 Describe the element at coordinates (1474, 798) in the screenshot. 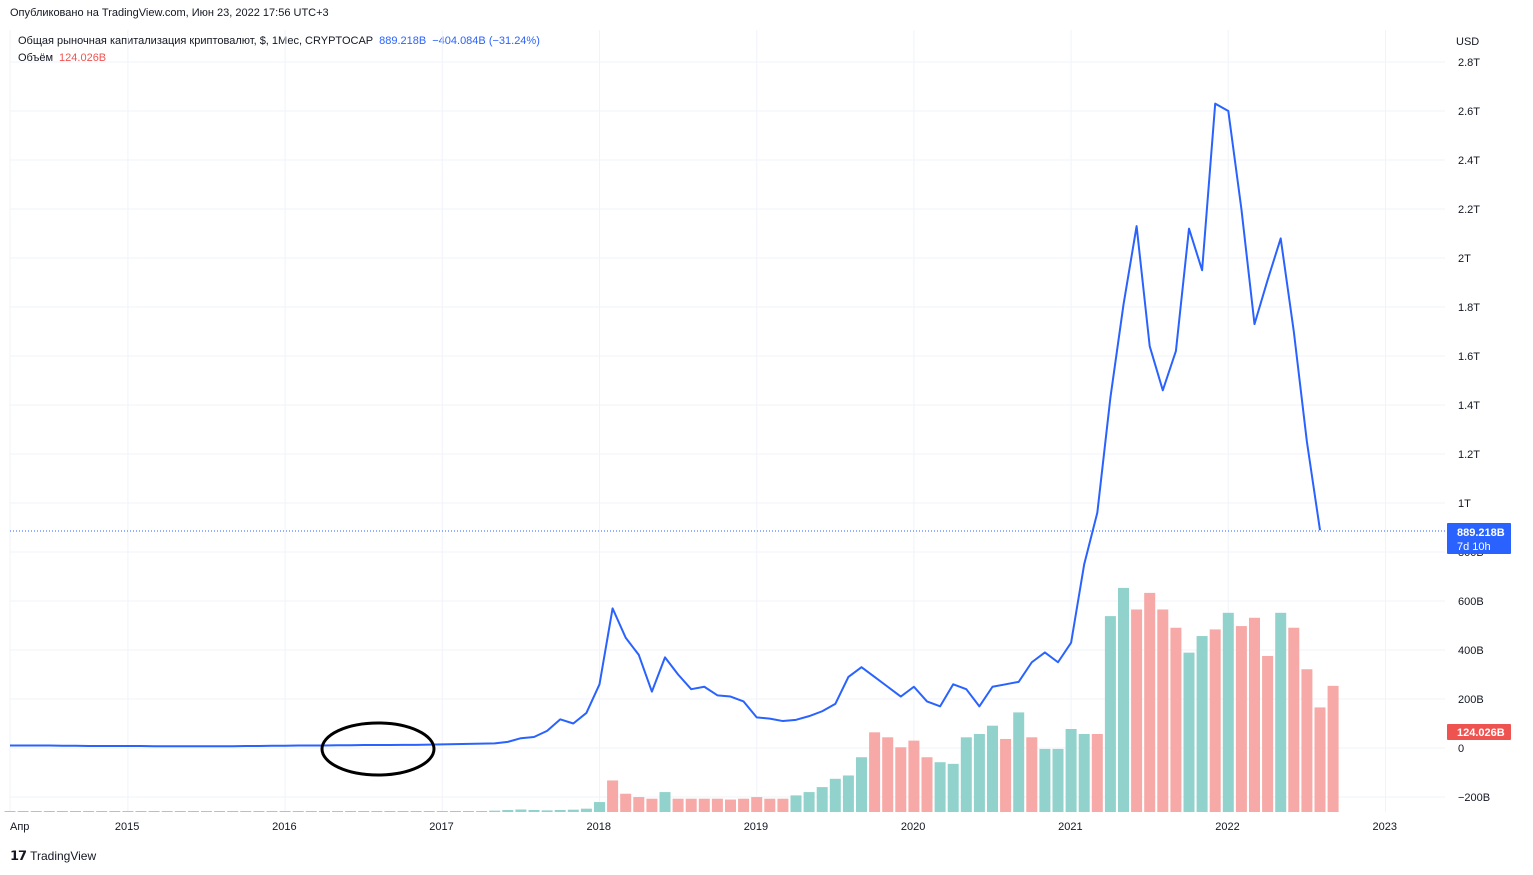

I see `price-tick-label: −200B` at that location.